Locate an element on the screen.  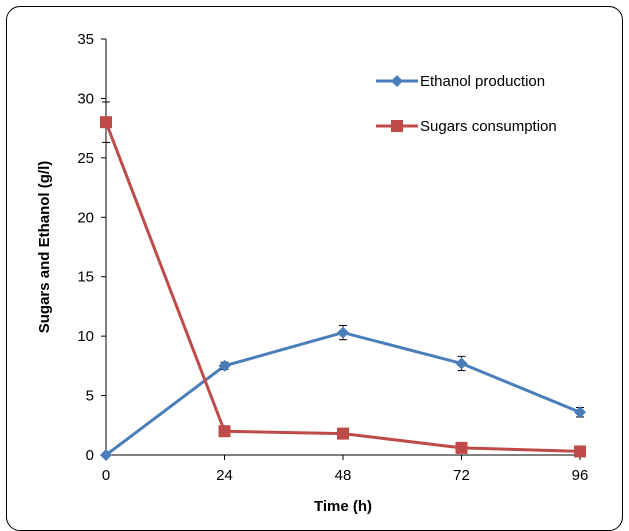
legend-label: Ethanol production is located at coordinates (482, 81).